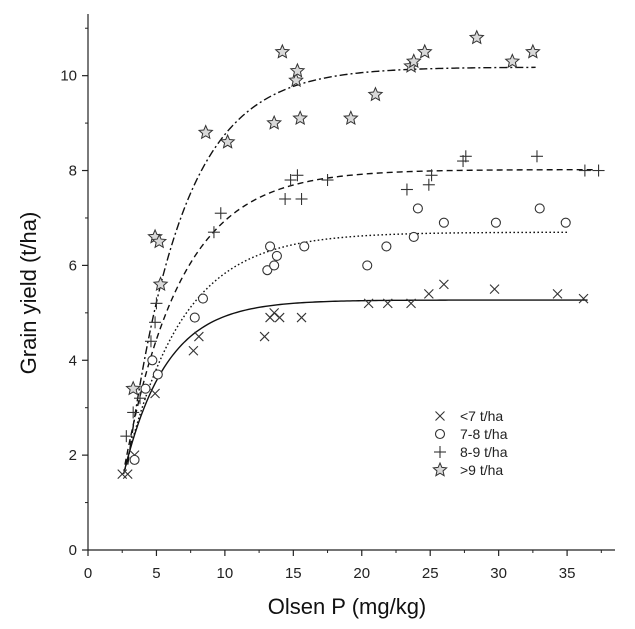  Describe the element at coordinates (430, 573) in the screenshot. I see `x-tick-label: 25` at that location.